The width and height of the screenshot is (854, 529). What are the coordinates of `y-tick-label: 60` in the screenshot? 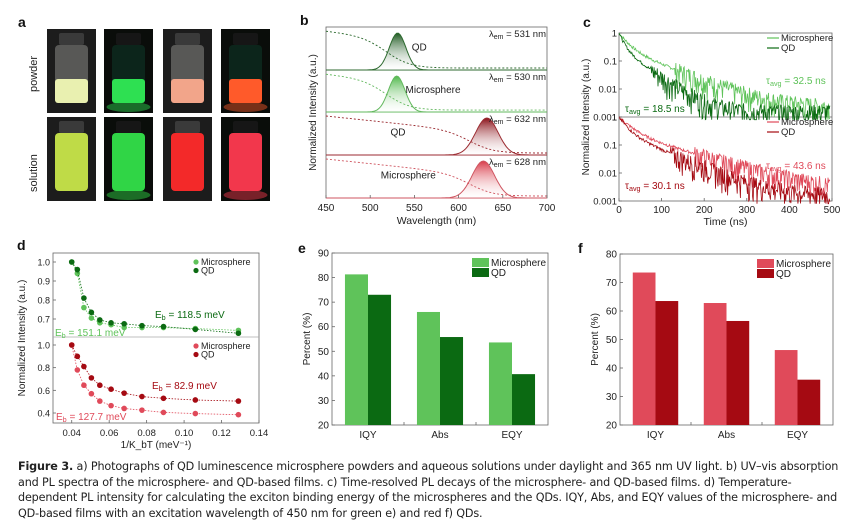 It's located at (612, 312).